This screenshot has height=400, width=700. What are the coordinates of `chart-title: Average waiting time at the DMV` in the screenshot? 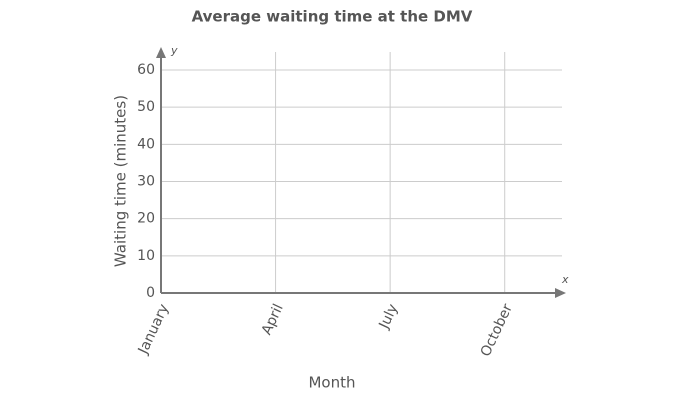 It's located at (332, 17).